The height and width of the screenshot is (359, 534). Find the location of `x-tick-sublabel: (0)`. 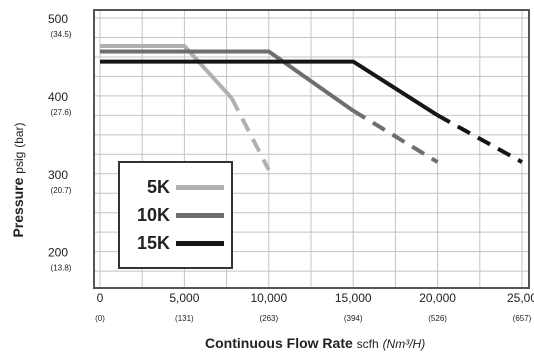

x-tick-sublabel: (0) is located at coordinates (100, 318).